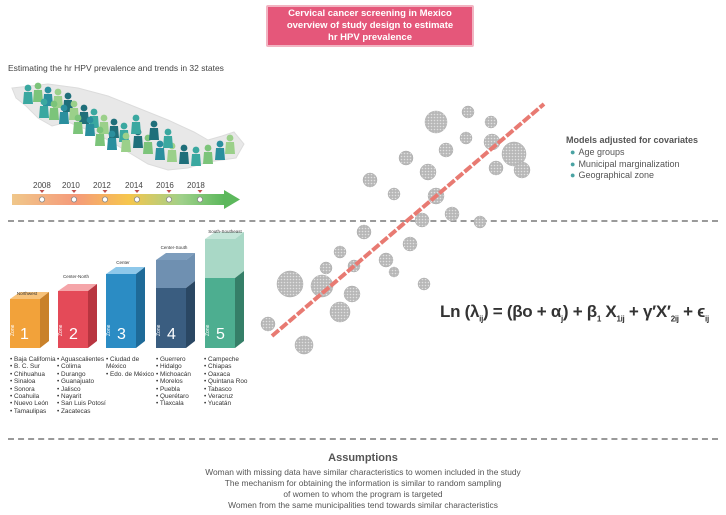  I want to click on assumption-line: of women to whom the program is targeted, so click(363, 494).